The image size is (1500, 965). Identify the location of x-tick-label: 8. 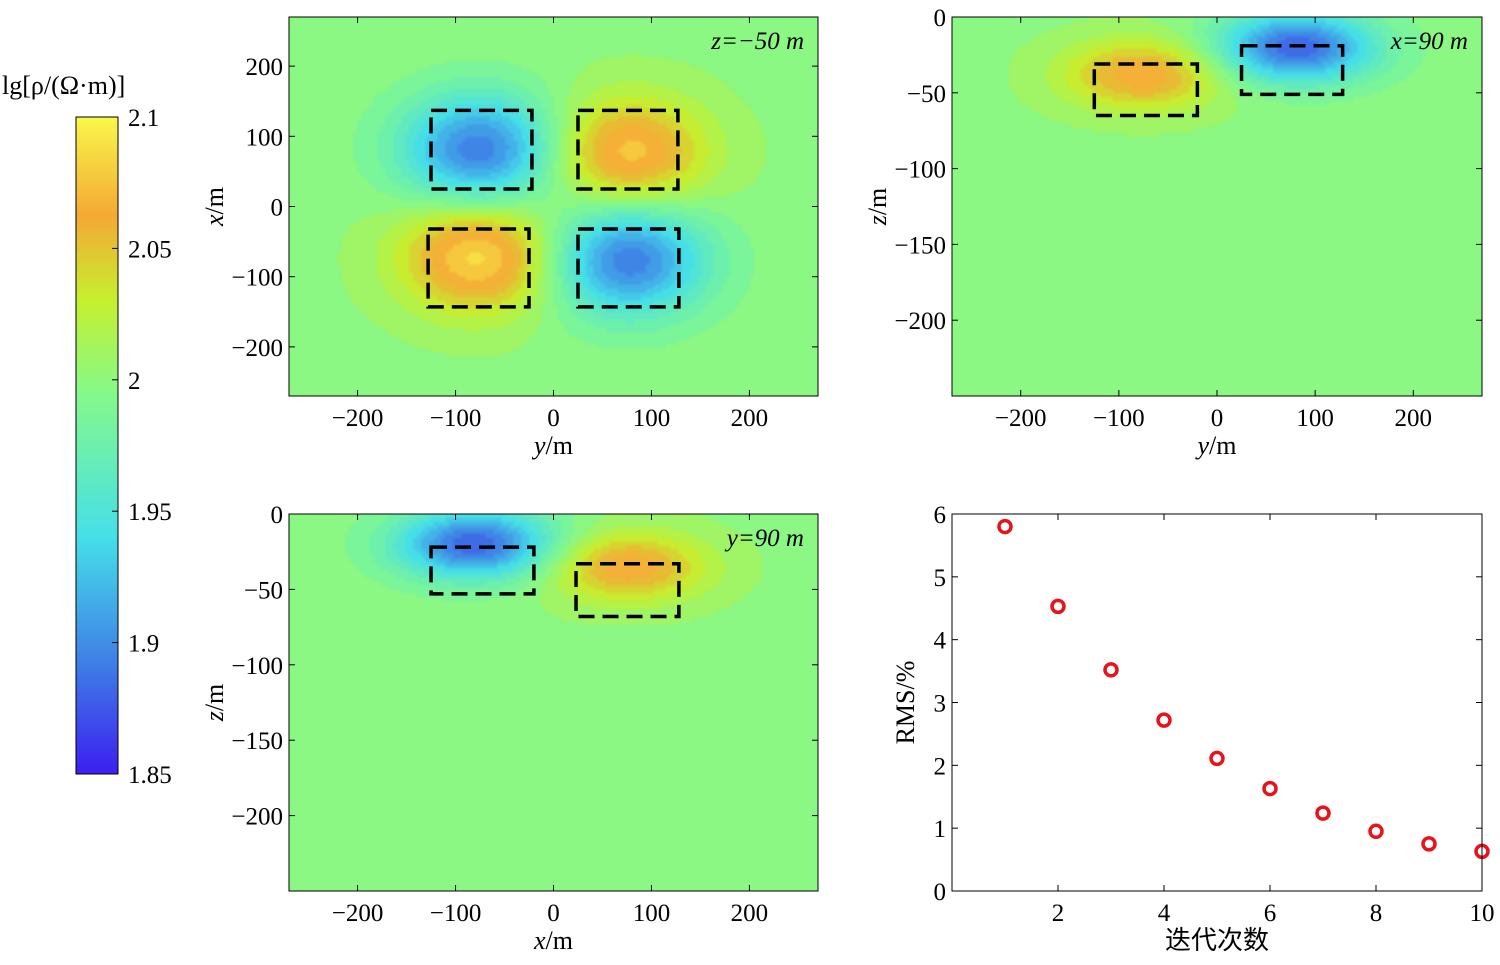
(1376, 913).